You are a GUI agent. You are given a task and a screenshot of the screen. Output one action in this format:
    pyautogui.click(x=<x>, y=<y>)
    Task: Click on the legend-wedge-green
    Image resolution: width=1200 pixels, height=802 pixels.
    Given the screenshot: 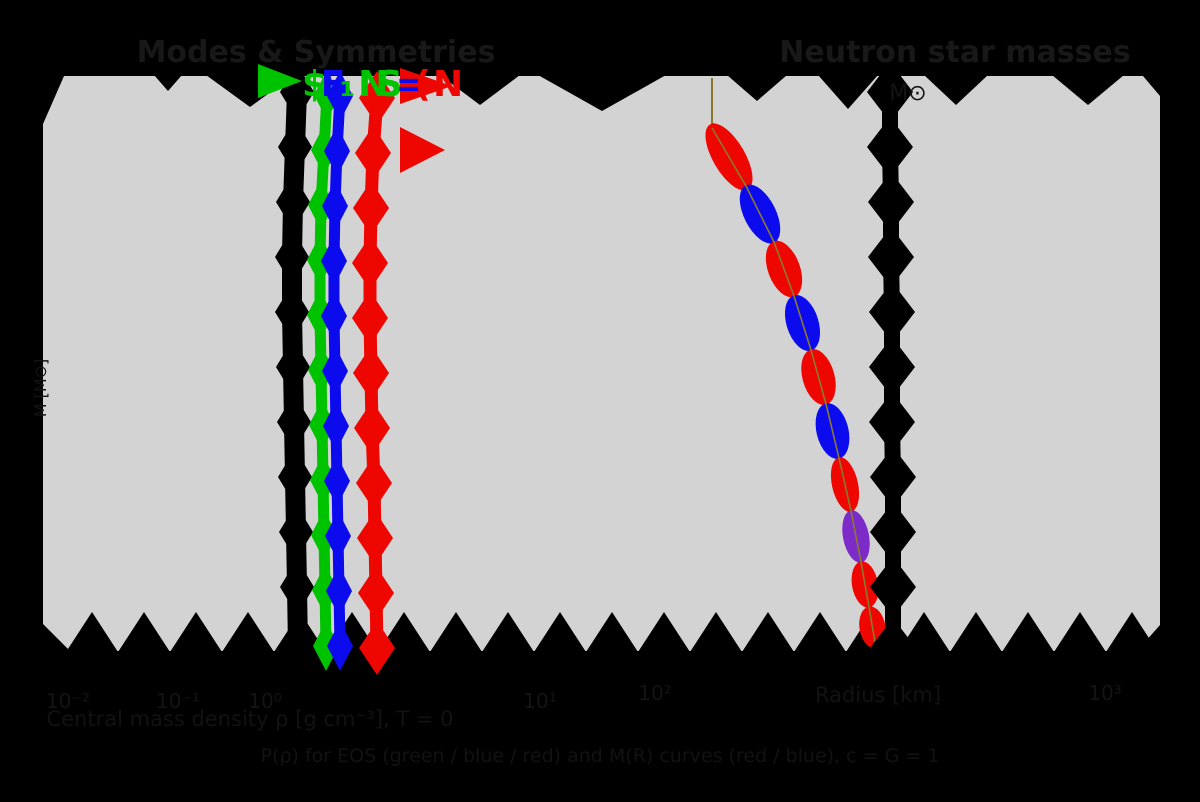 What is the action you would take?
    pyautogui.click(x=280, y=81)
    